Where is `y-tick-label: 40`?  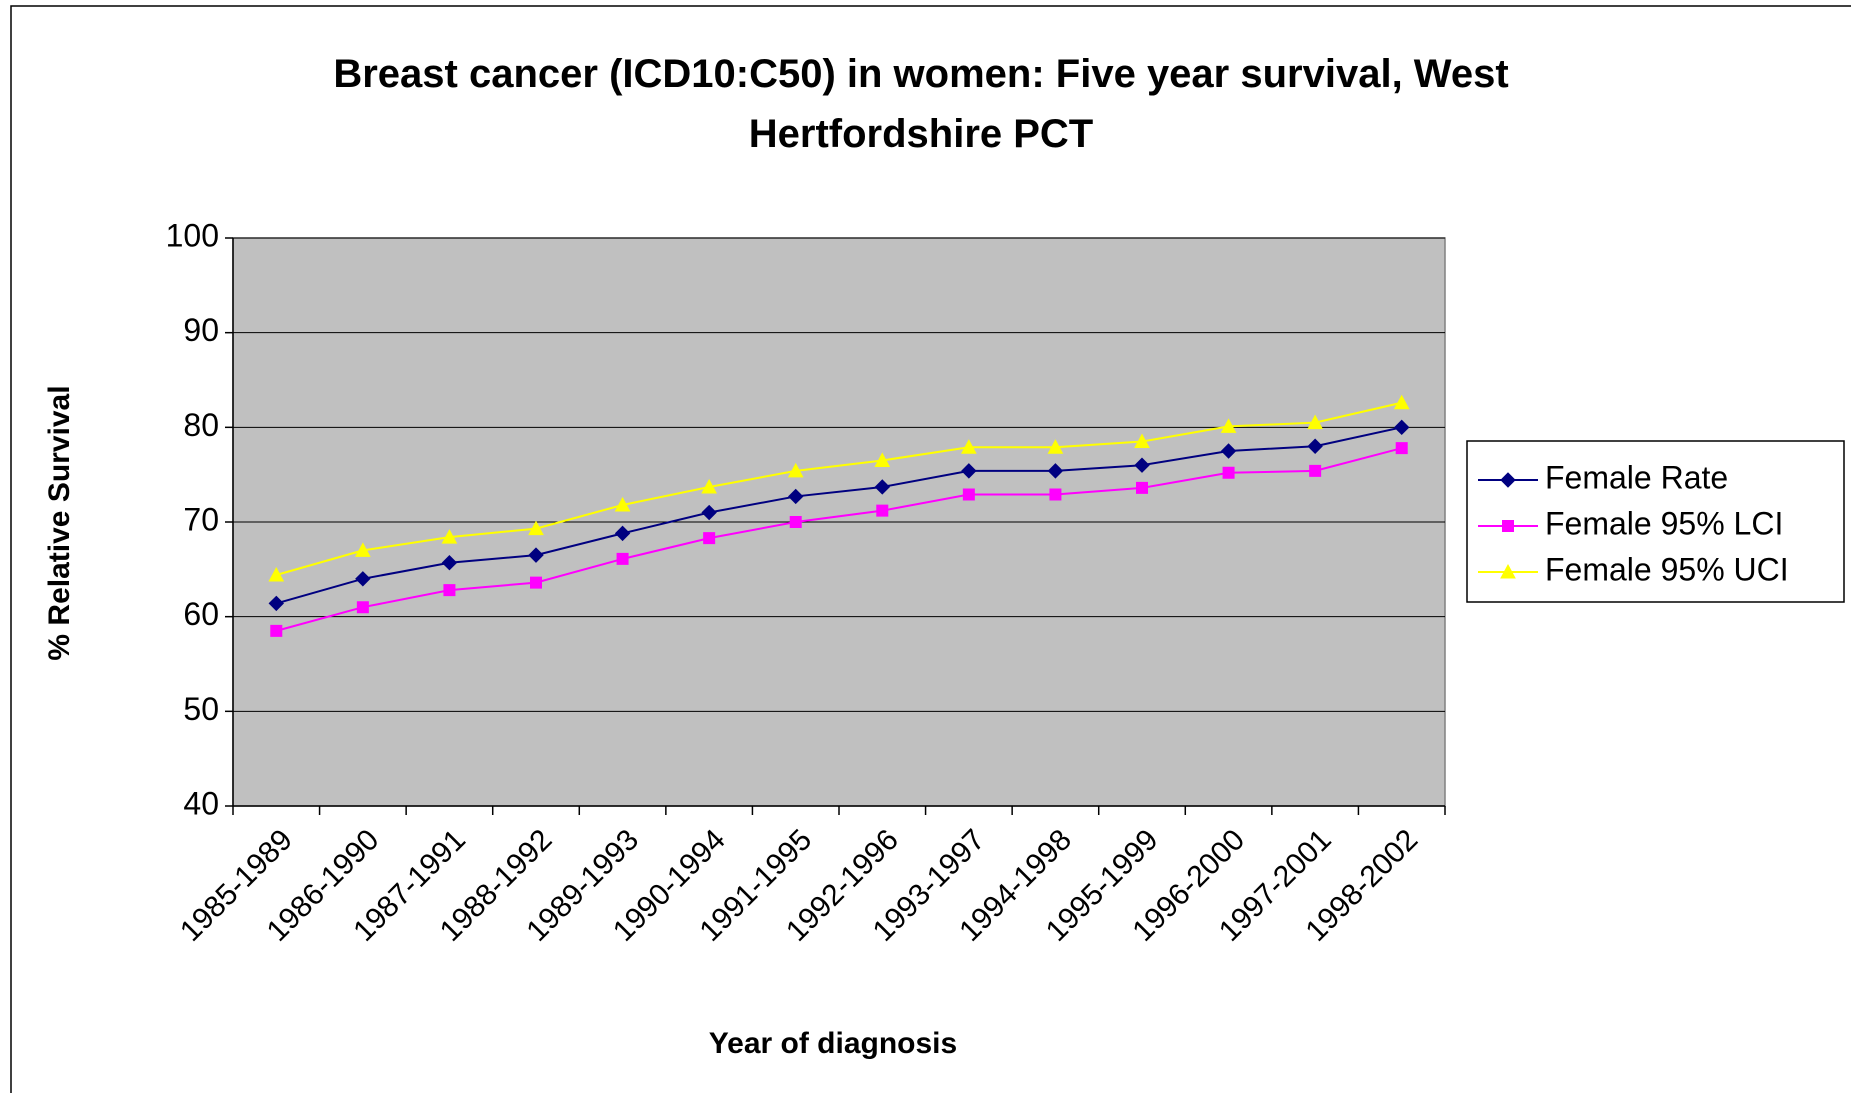
y-tick-label: 40 is located at coordinates (201, 803).